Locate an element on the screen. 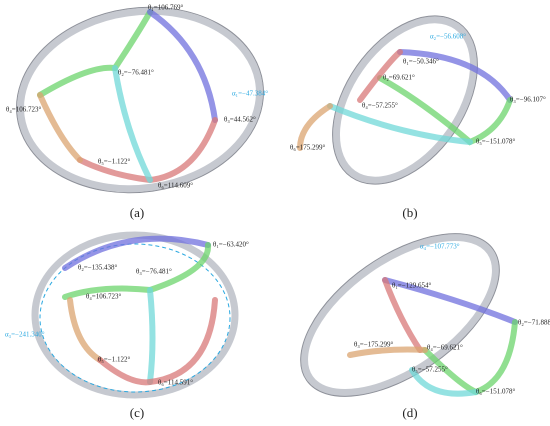 This screenshot has width=550, height=426. ring-dash is located at coordinates (135, 318).